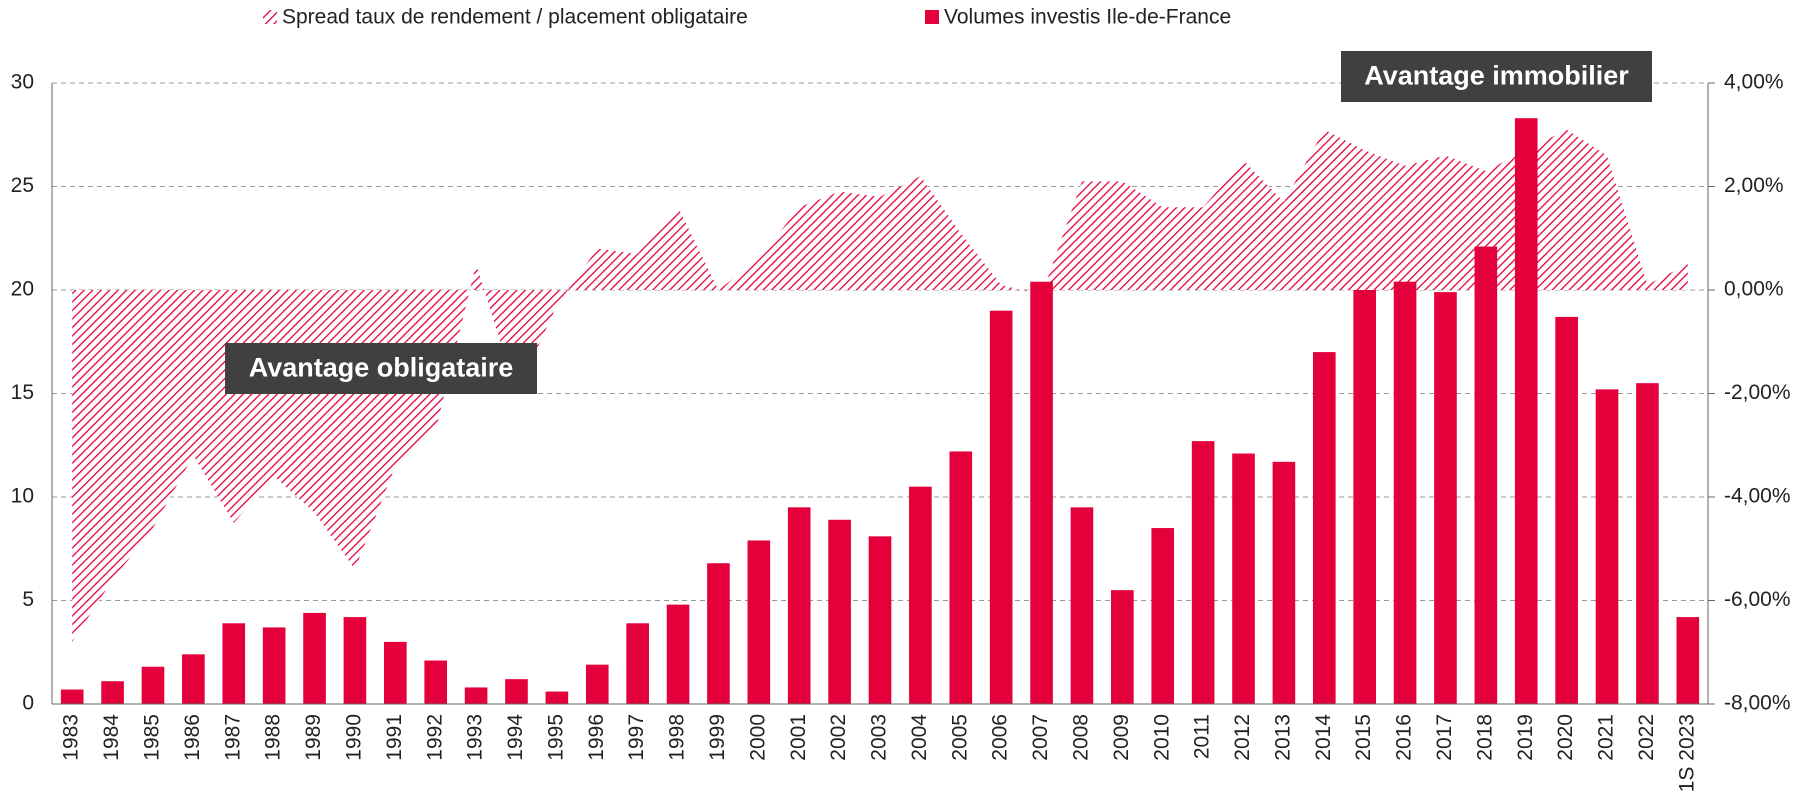 The width and height of the screenshot is (1809, 810). Describe the element at coordinates (596, 737) in the screenshot. I see `x-tick-label: 1996` at that location.